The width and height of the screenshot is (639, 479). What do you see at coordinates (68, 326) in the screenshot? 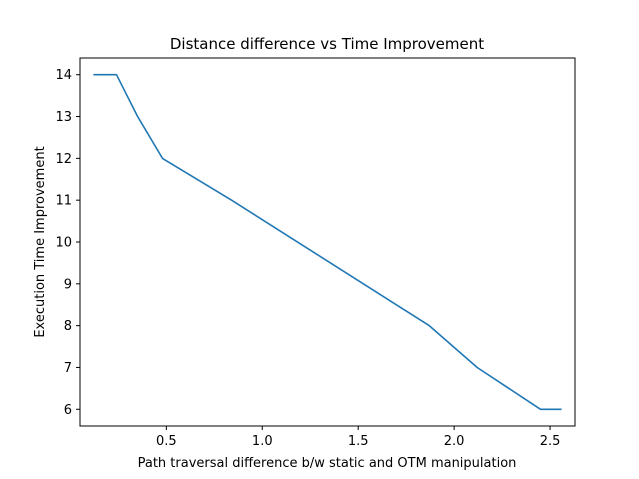
I see `y-tick-label: 8` at bounding box center [68, 326].